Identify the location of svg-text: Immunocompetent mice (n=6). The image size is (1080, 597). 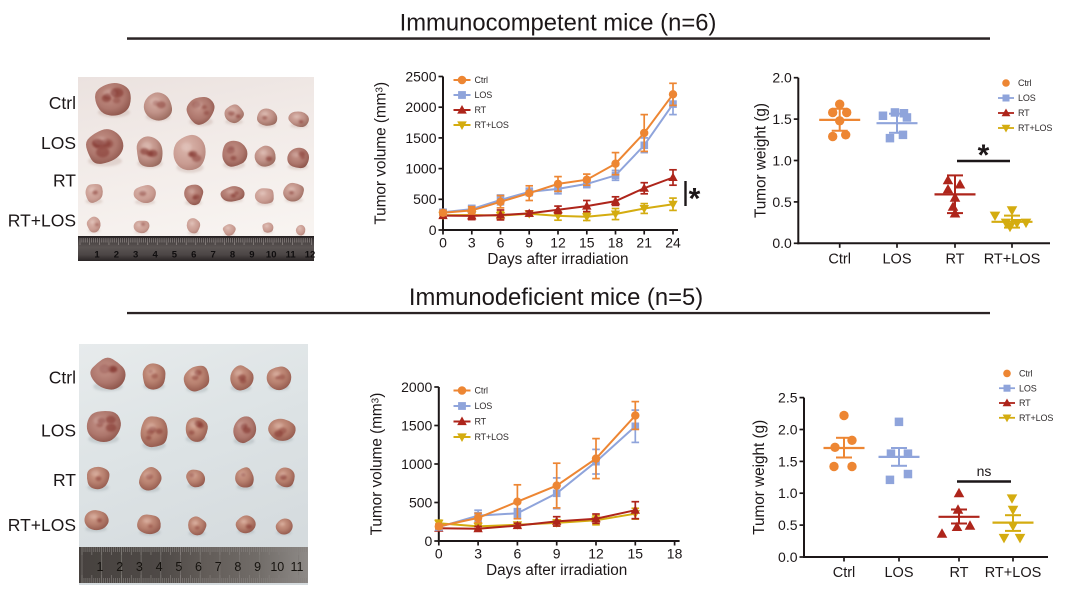
(558, 23).